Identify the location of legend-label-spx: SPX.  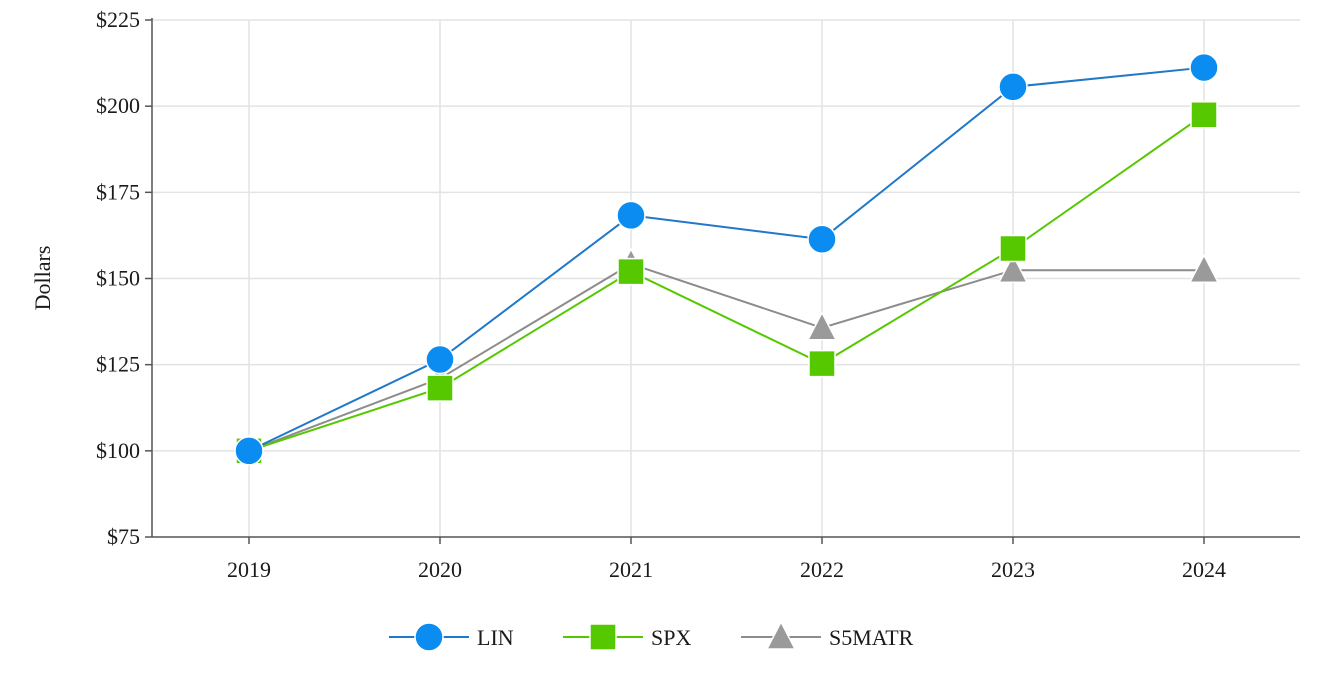
(671, 637).